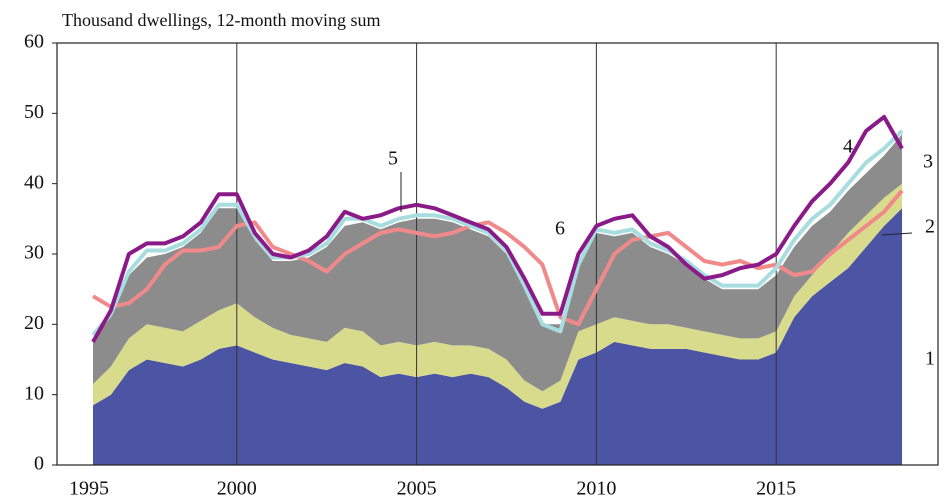  Describe the element at coordinates (928, 162) in the screenshot. I see `series-label: 3` at that location.